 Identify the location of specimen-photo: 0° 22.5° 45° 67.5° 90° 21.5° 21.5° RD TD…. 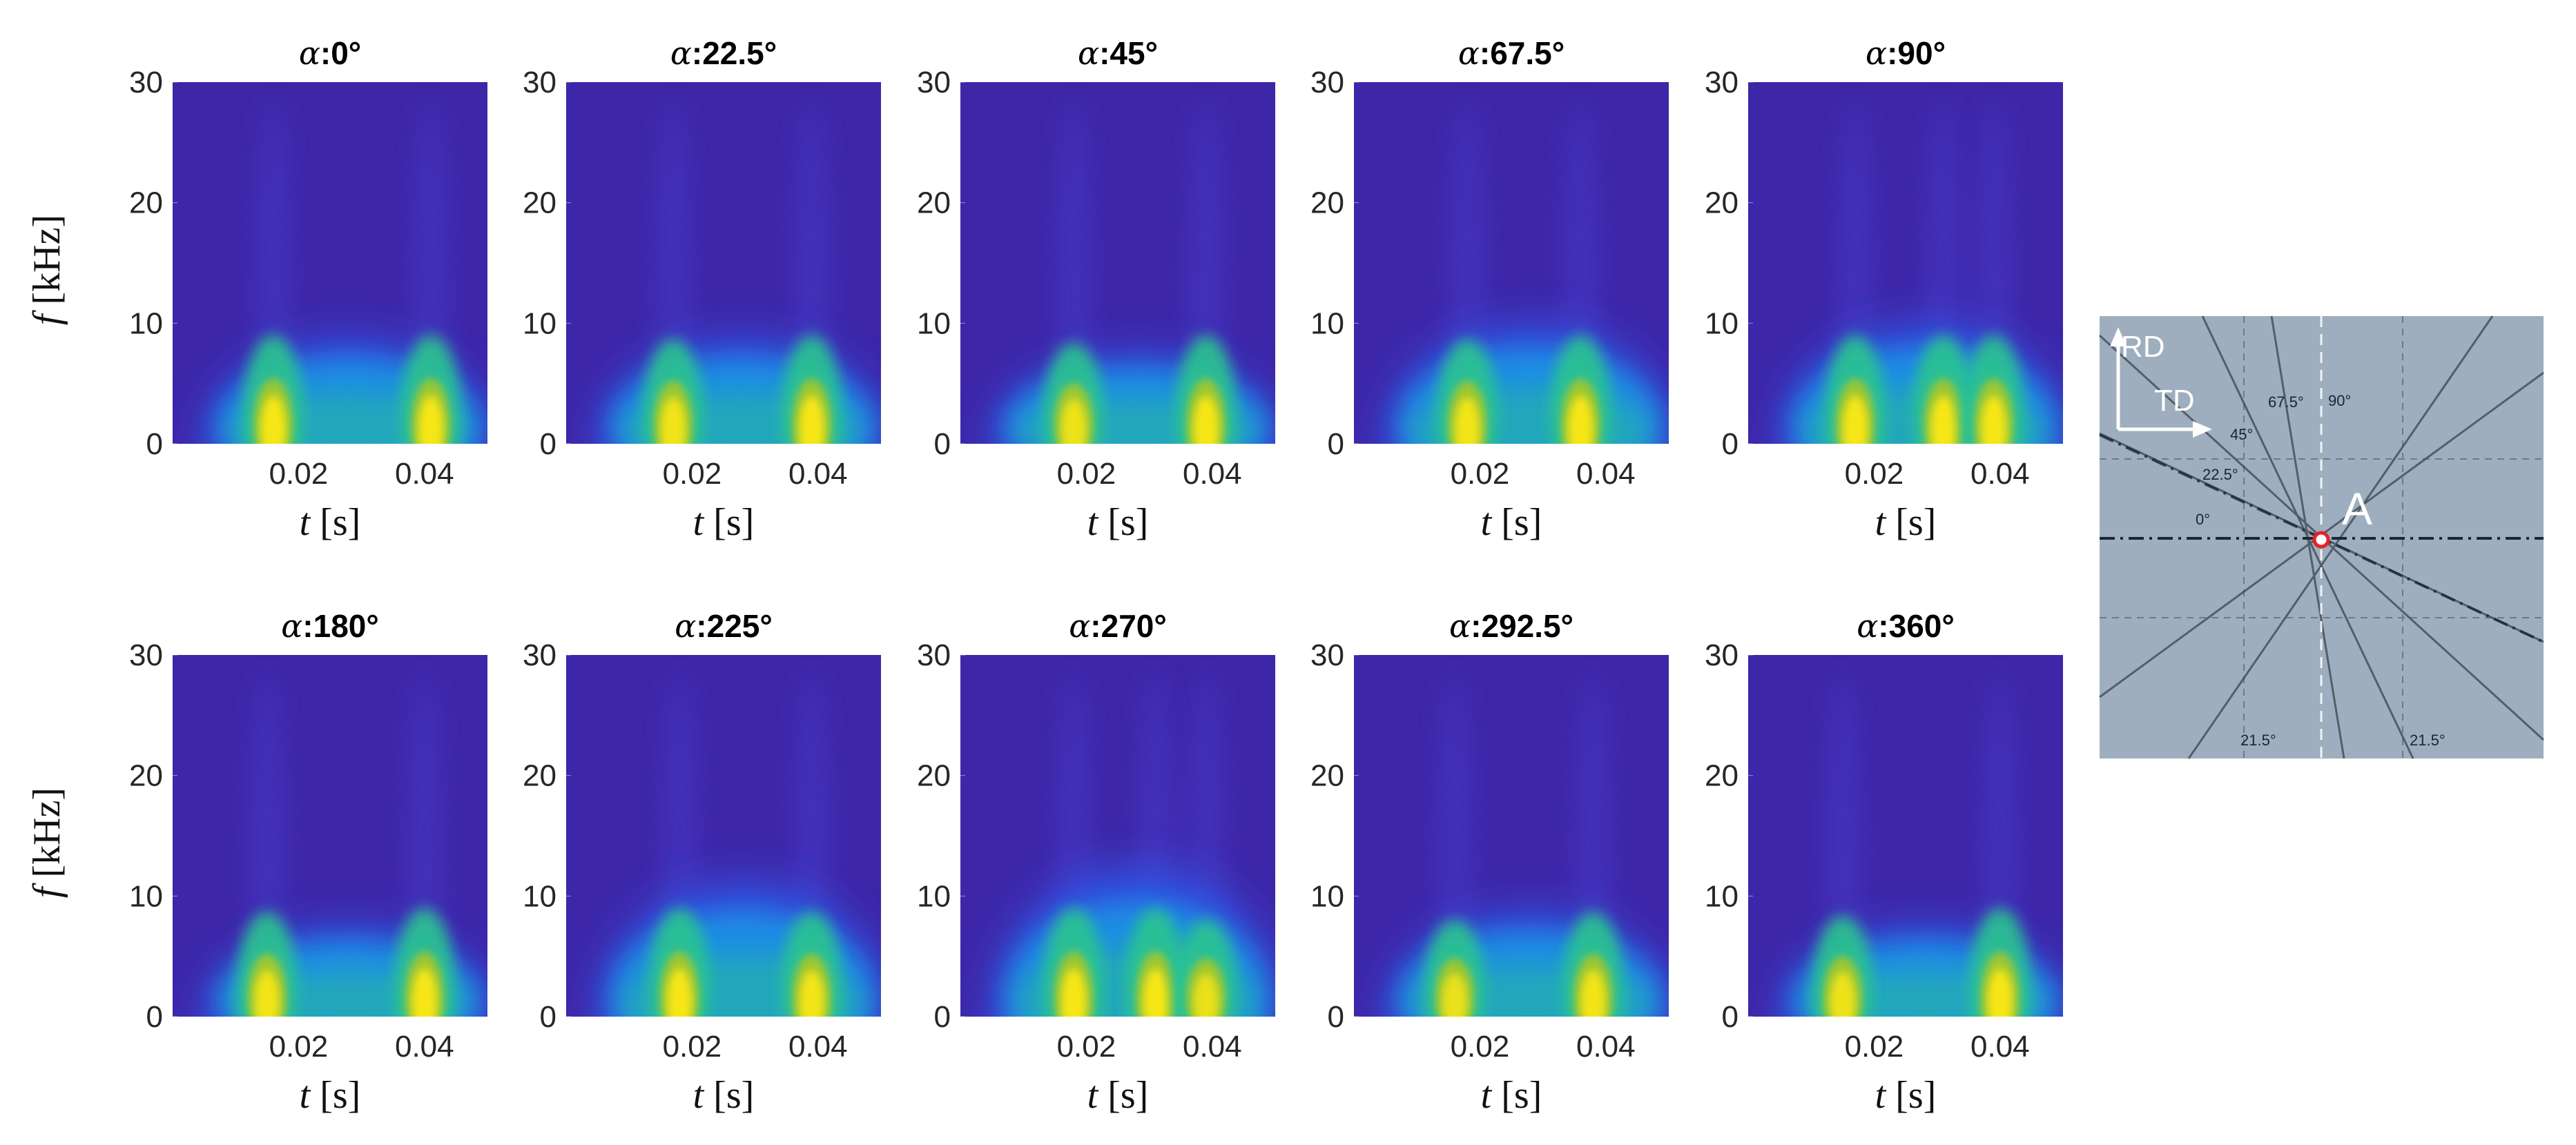
(2321, 537).